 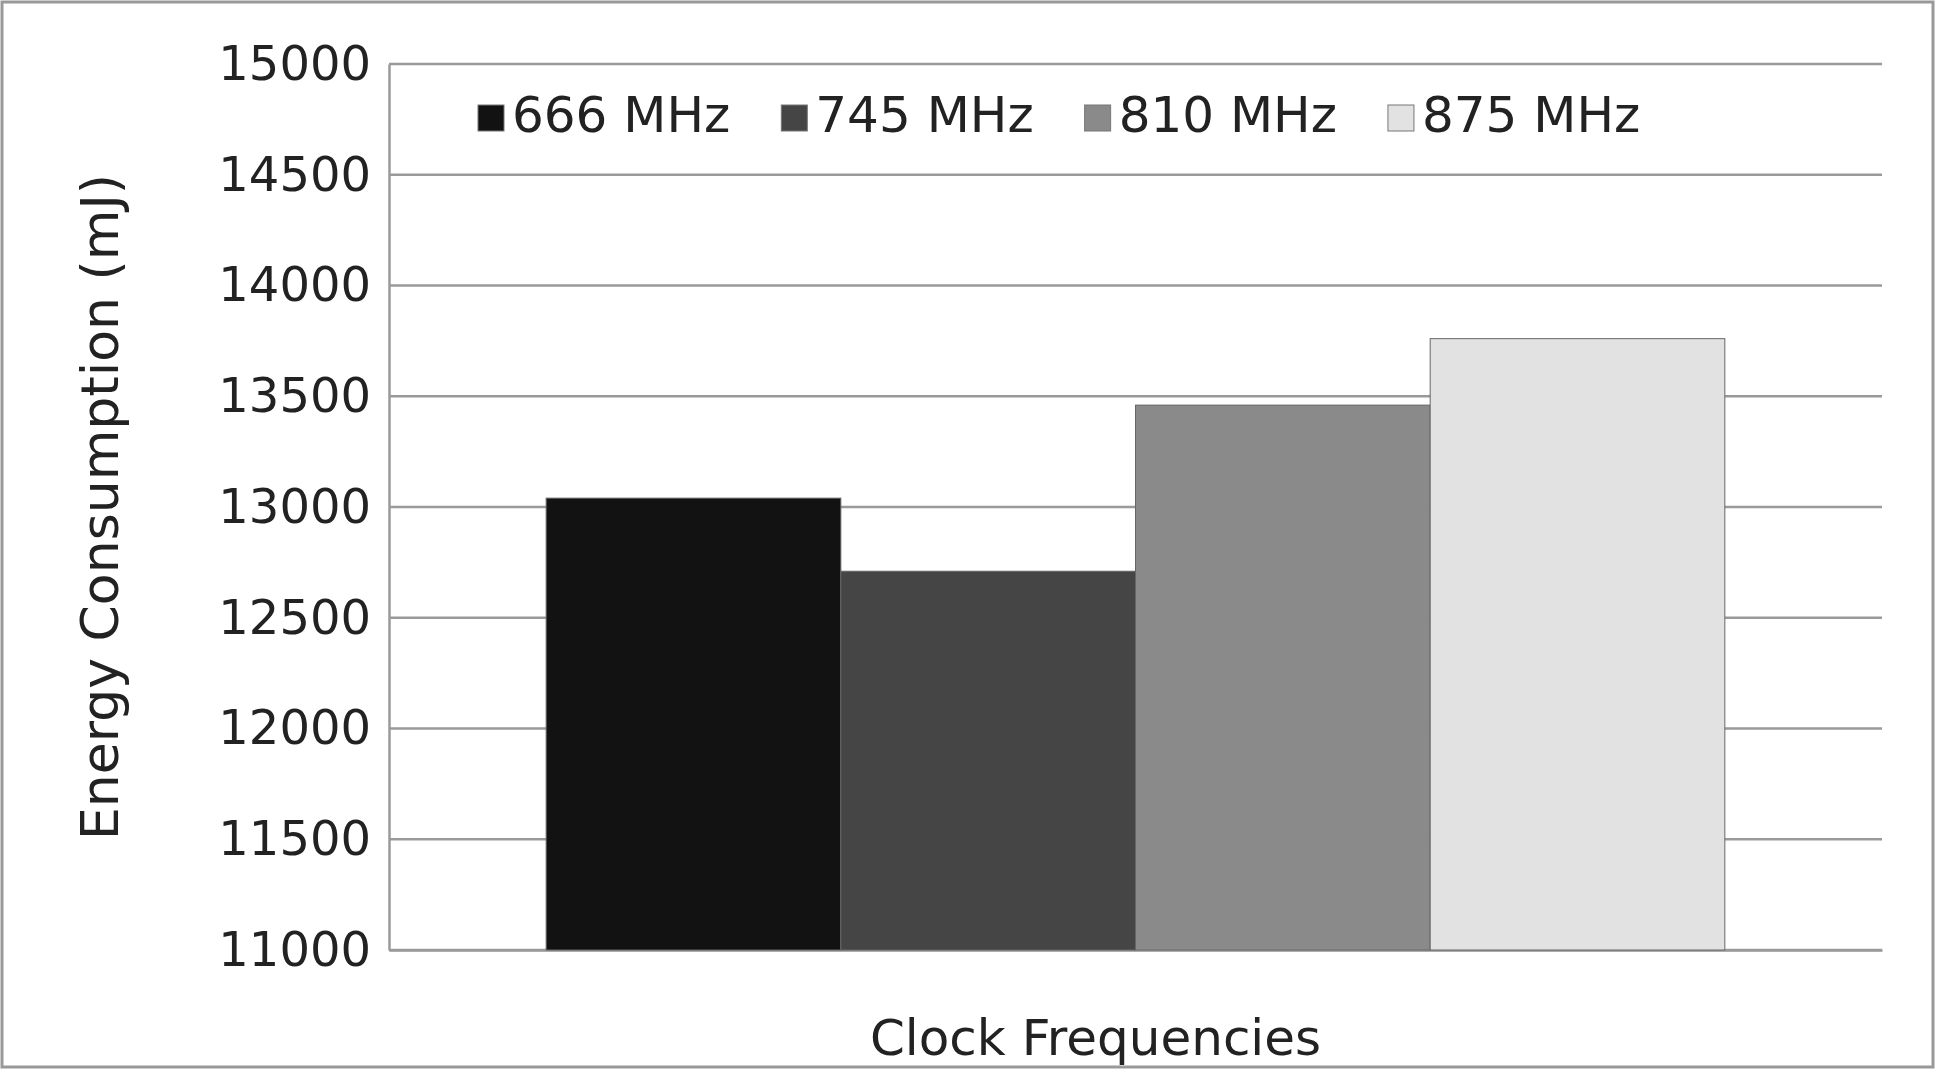 I want to click on legend-label: 745 MHz, so click(x=924, y=115).